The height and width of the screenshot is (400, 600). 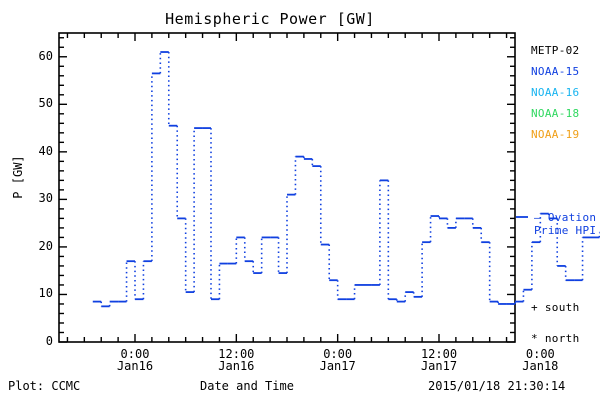 What do you see at coordinates (270, 19) in the screenshot?
I see `chart-title: Hemispheric Power [GW]` at bounding box center [270, 19].